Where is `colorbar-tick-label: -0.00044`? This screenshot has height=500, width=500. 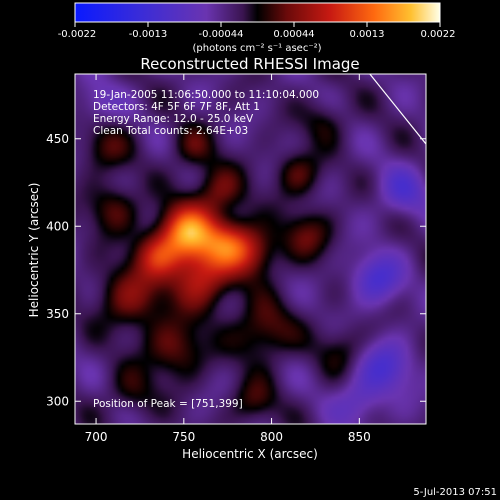
colorbar-tick-label: -0.00044 is located at coordinates (221, 34).